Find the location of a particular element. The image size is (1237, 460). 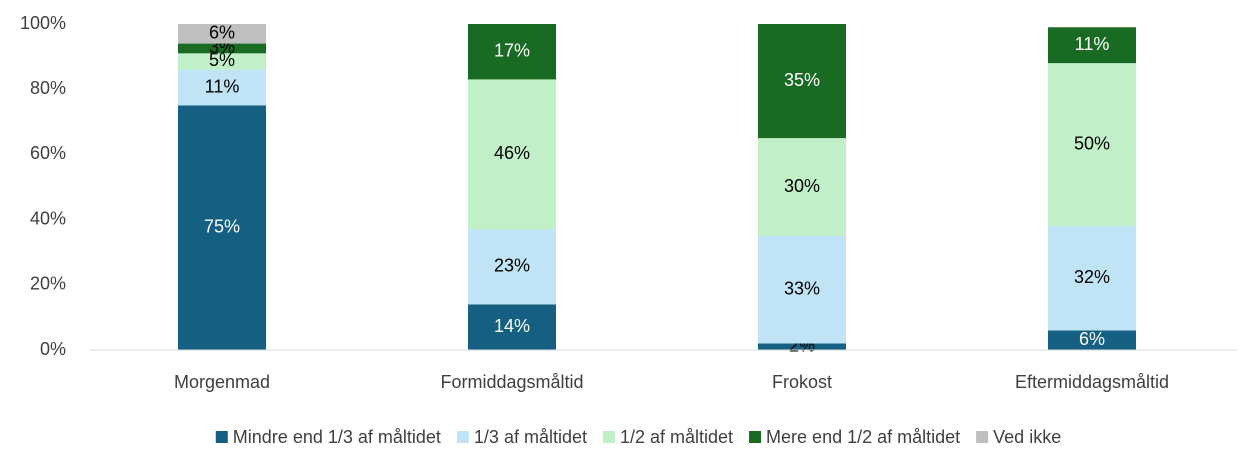

x-tick-label: Eftermiddagsmåltid is located at coordinates (1092, 382).